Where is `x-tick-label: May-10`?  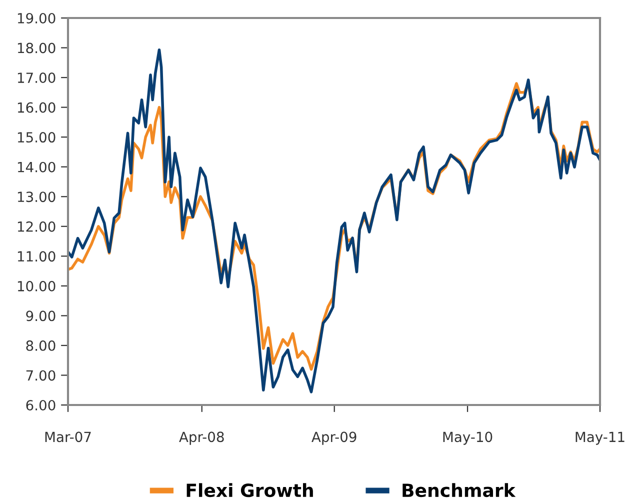
x-tick-label: May-10 is located at coordinates (467, 438).